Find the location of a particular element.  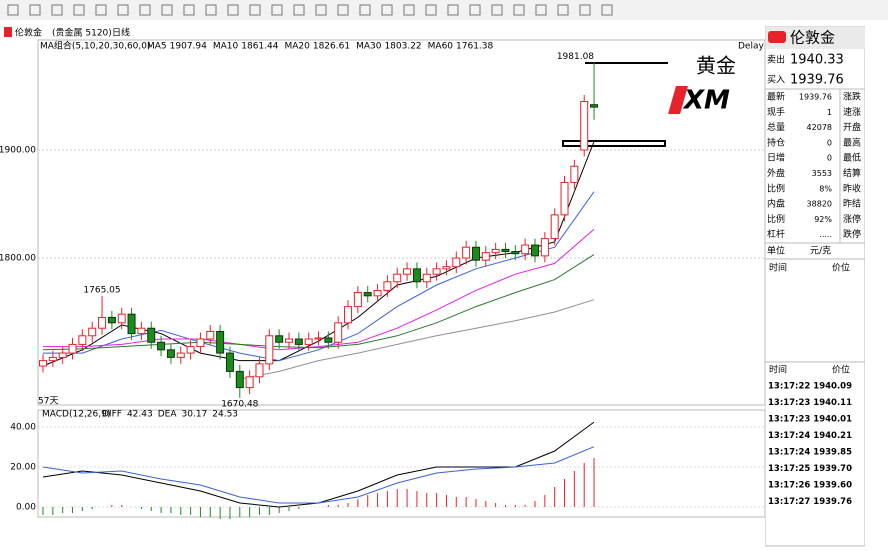

tick-time: 13:17:27 is located at coordinates (789, 502).